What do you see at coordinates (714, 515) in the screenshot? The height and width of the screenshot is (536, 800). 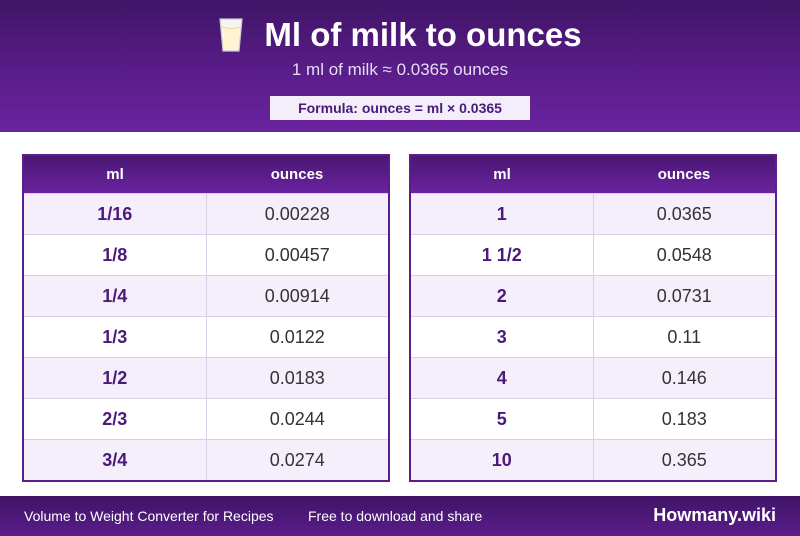 I see `brand-logo: Howmany.wiki` at bounding box center [714, 515].